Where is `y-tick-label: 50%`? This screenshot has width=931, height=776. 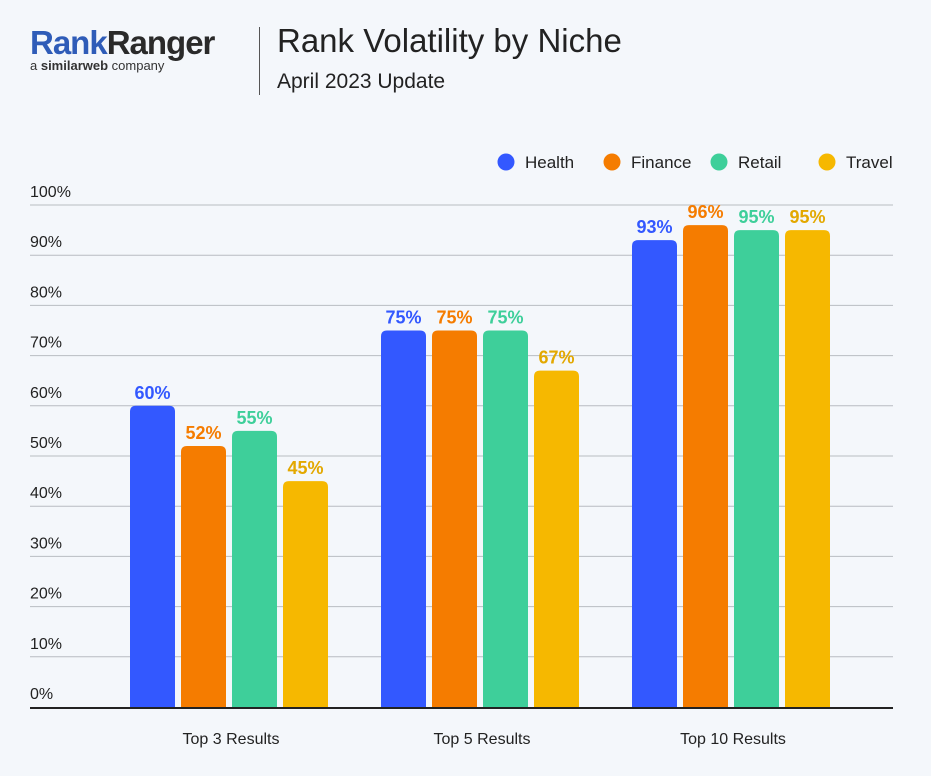
y-tick-label: 50% is located at coordinates (46, 443).